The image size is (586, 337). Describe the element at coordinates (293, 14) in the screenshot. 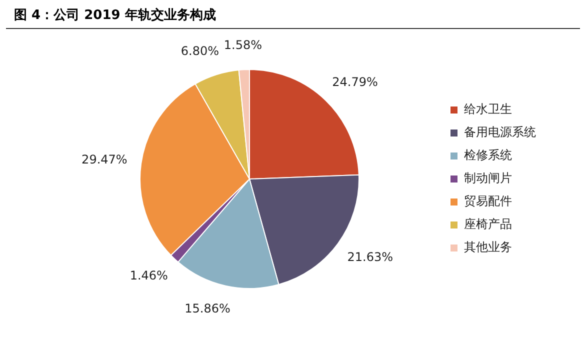

I see `chart-title: 图 4：公司 2019 年轨交业务构成` at that location.